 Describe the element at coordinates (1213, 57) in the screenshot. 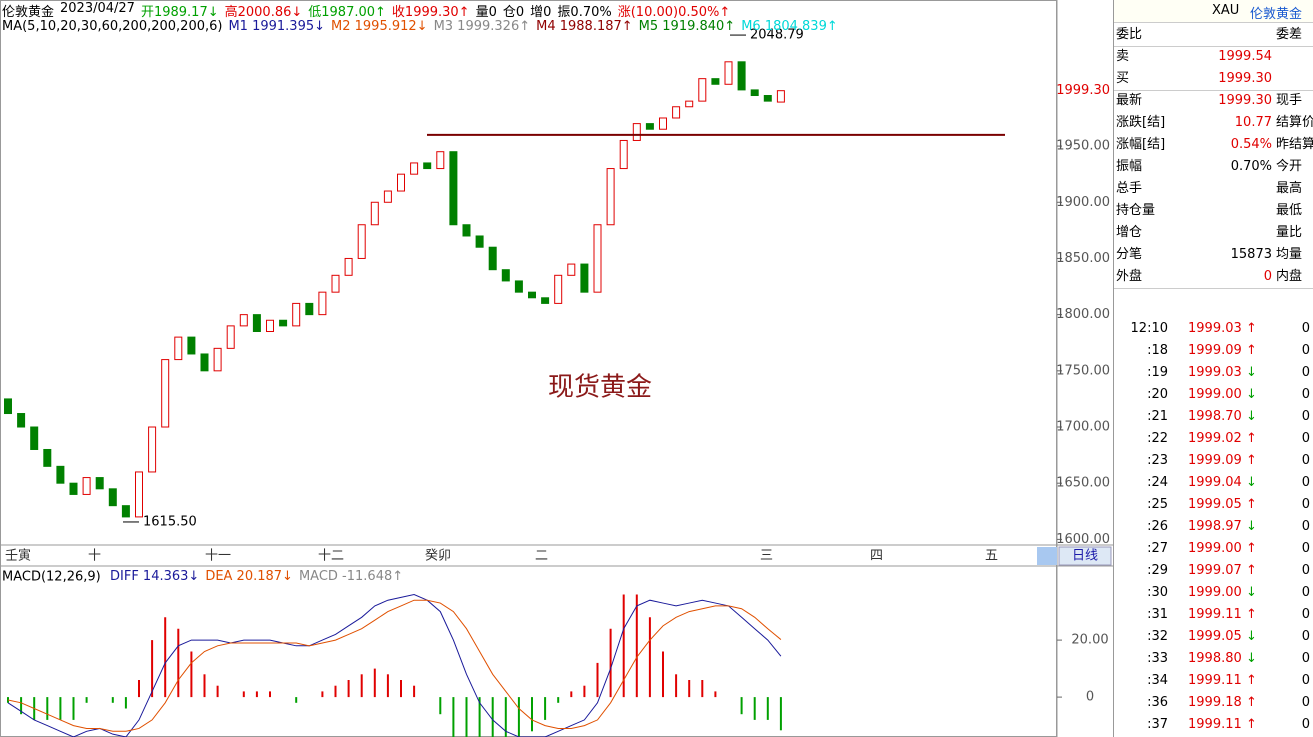

I see `quote-row: 卖 1999.54` at that location.